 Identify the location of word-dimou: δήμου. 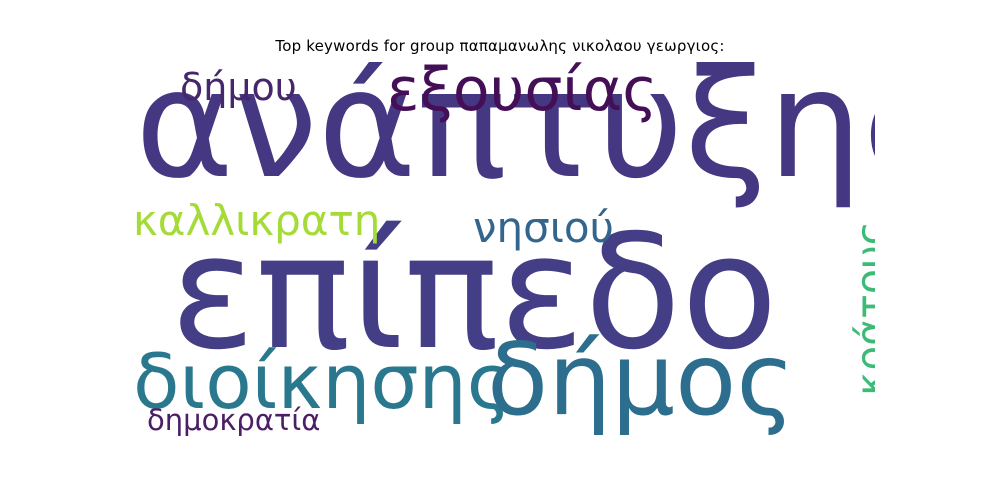
(238, 87).